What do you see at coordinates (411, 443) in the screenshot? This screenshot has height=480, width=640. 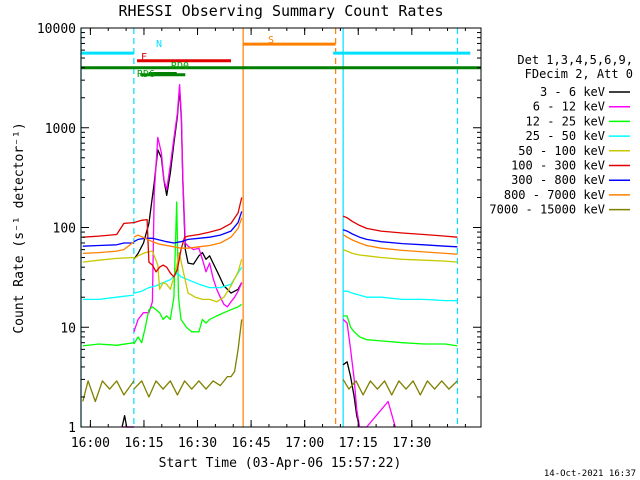 I see `x-tick-label-6: 17:30` at bounding box center [411, 443].